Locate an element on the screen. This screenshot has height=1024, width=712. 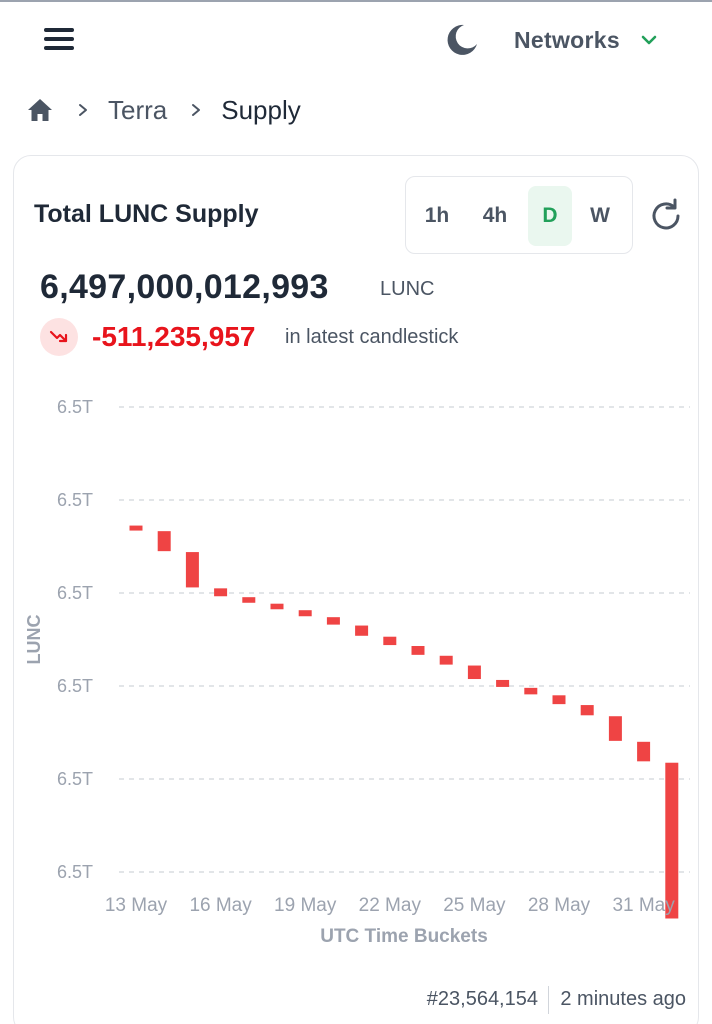
x-tick-label: 28 May is located at coordinates (559, 905).